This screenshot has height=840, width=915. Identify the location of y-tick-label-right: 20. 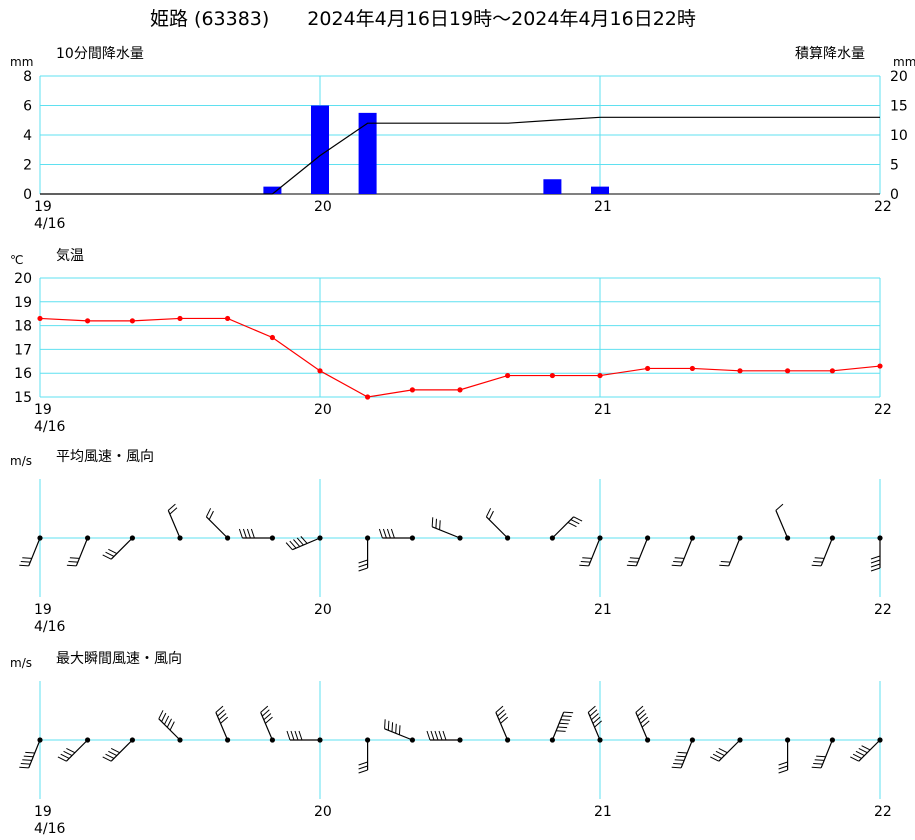
(899, 77).